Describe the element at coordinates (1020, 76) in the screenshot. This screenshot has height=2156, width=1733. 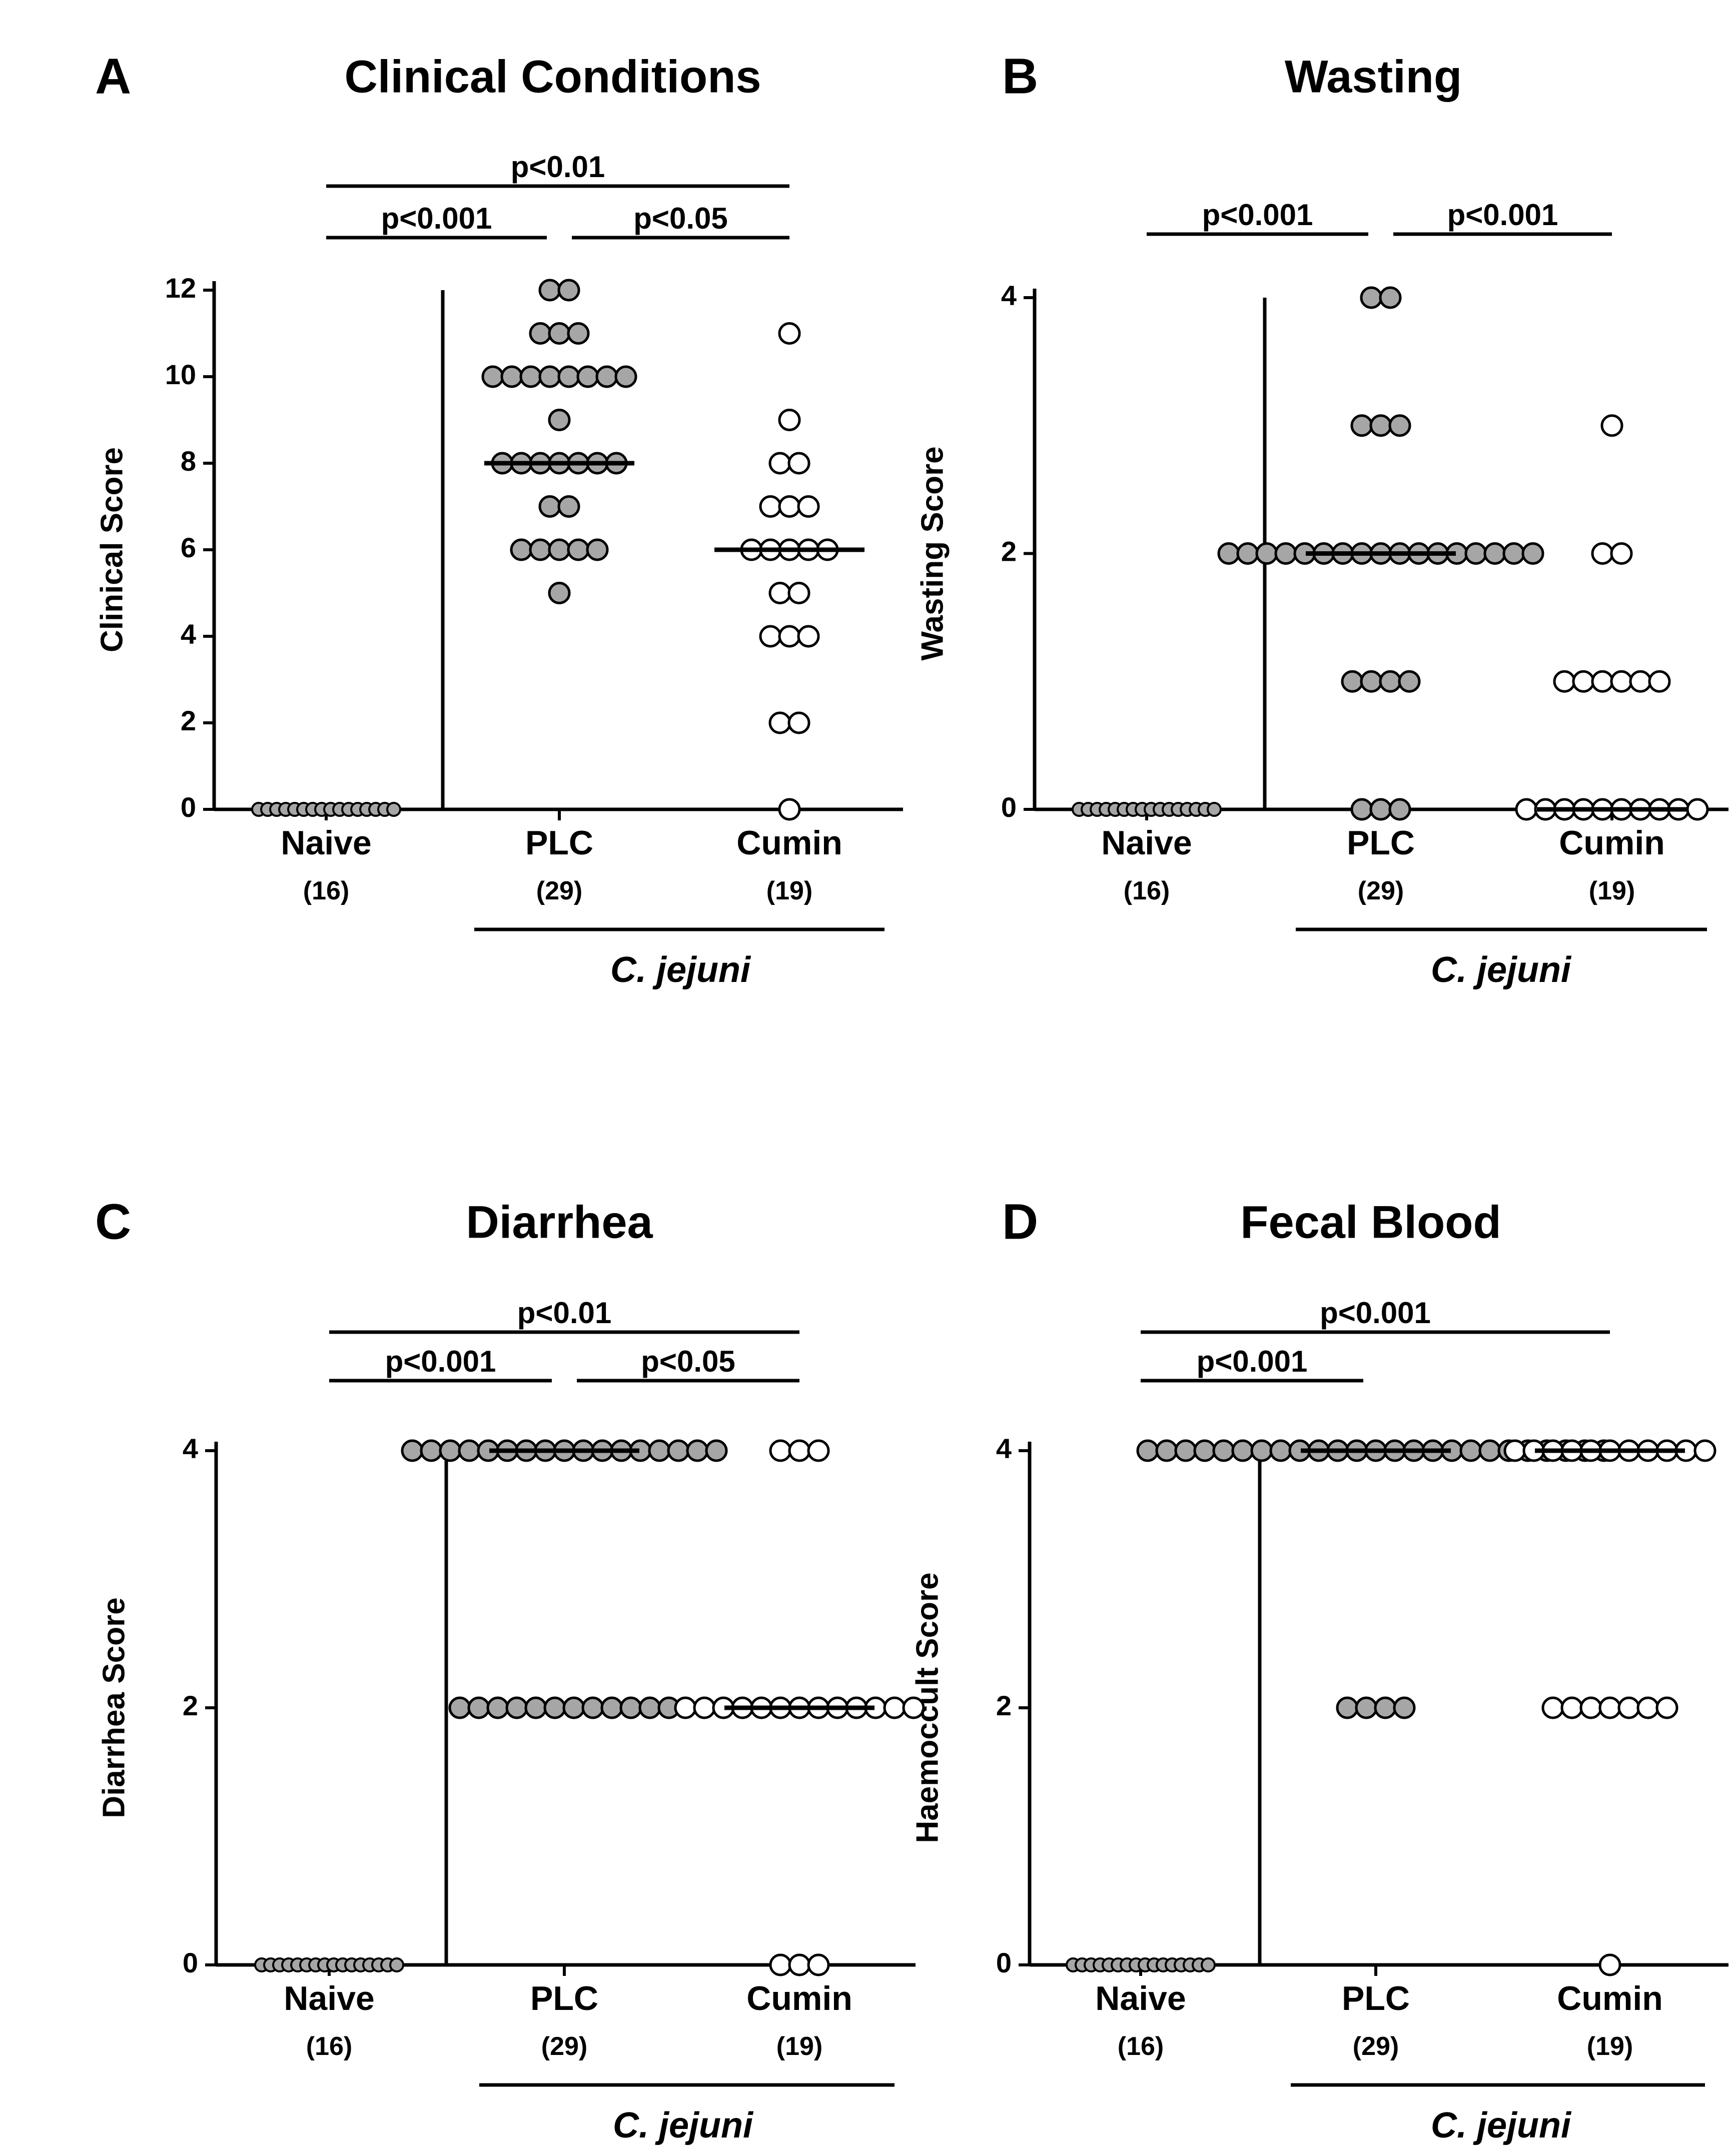
I see `panel-letter: B` at that location.